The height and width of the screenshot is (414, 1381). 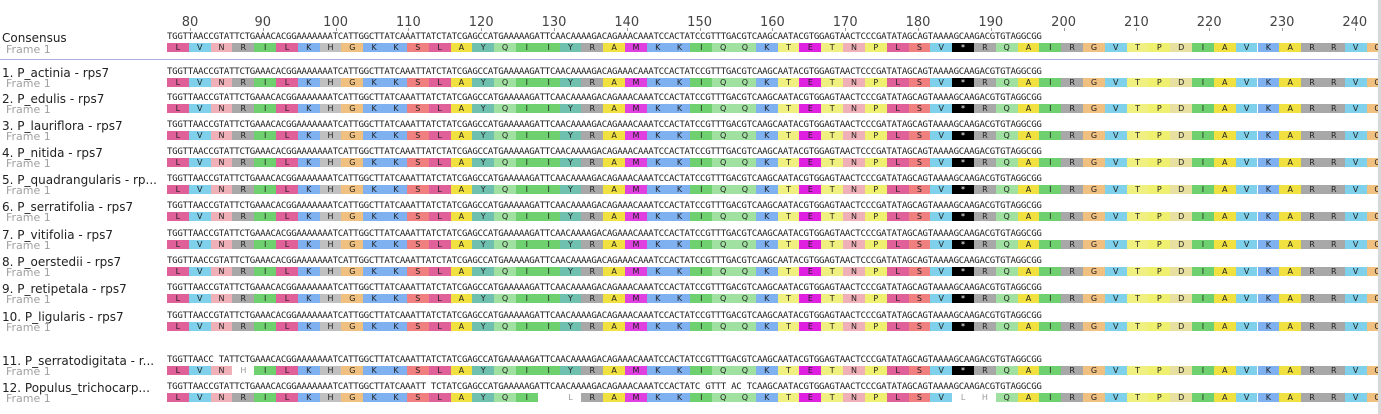 I want to click on amino-acid-cell: E, so click(x=810, y=326).